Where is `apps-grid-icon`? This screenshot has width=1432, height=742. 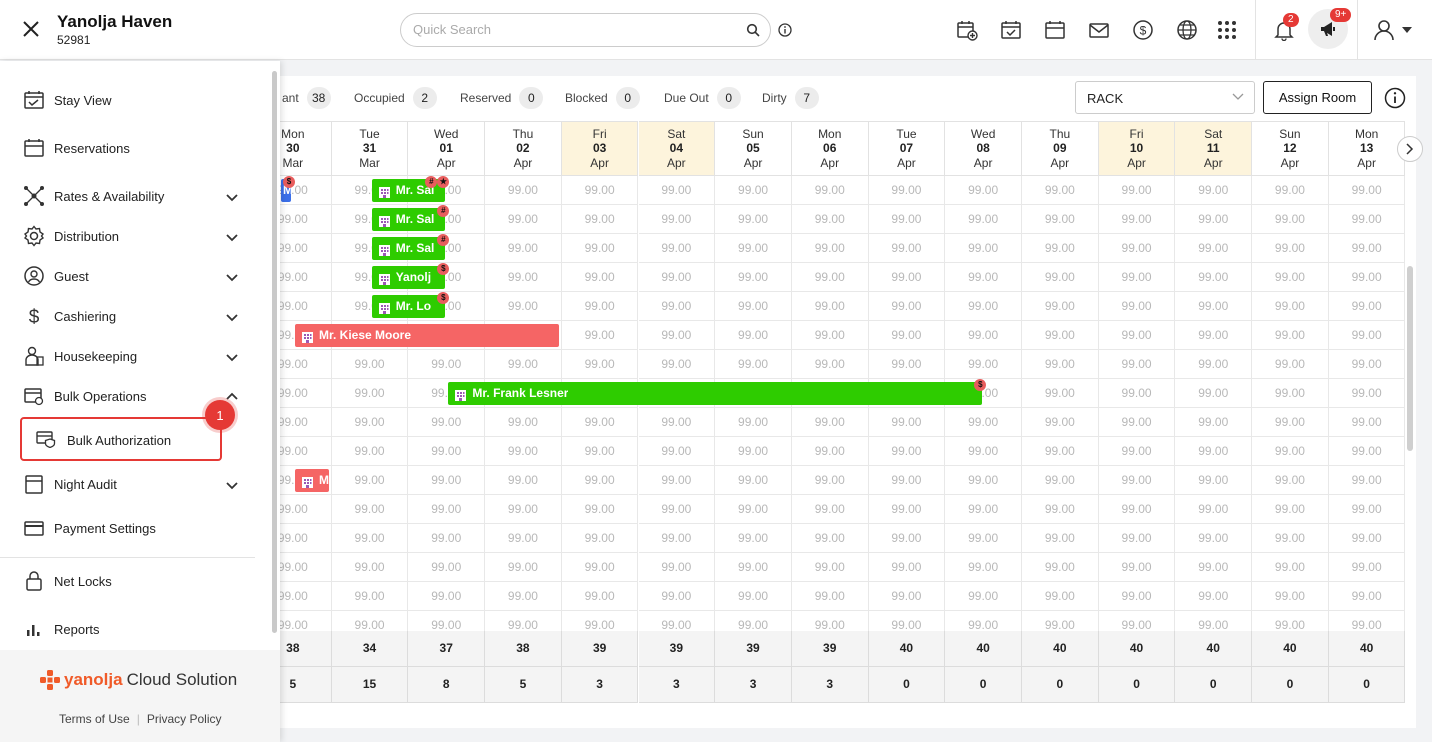 apps-grid-icon is located at coordinates (1227, 30).